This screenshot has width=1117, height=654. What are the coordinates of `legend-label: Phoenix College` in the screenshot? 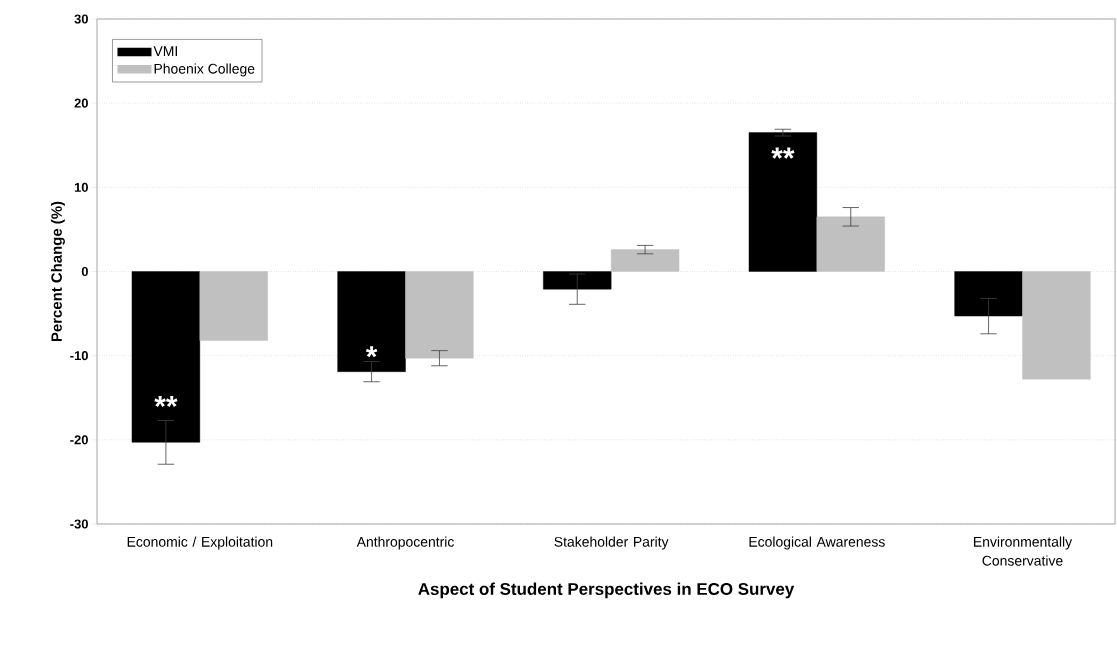 It's located at (204, 70).